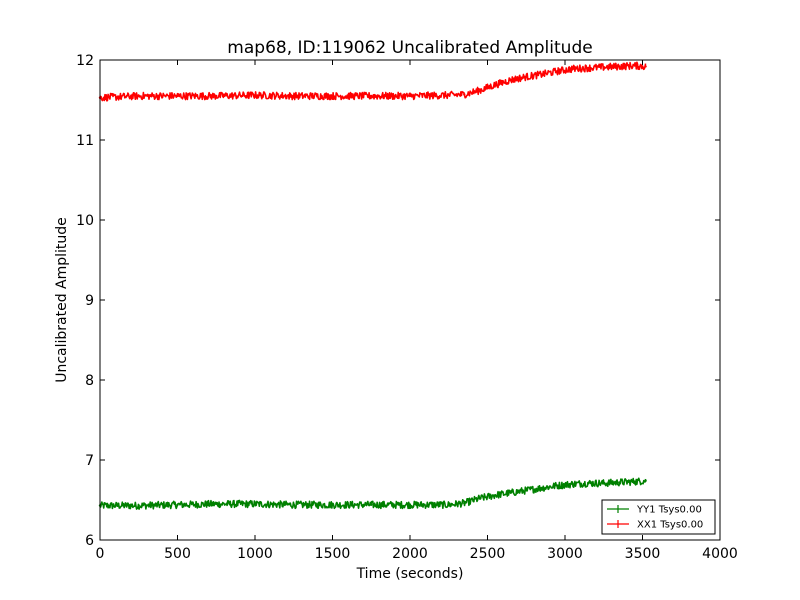 The width and height of the screenshot is (800, 600). Describe the element at coordinates (333, 554) in the screenshot. I see `x-tick-label: 1500` at that location.